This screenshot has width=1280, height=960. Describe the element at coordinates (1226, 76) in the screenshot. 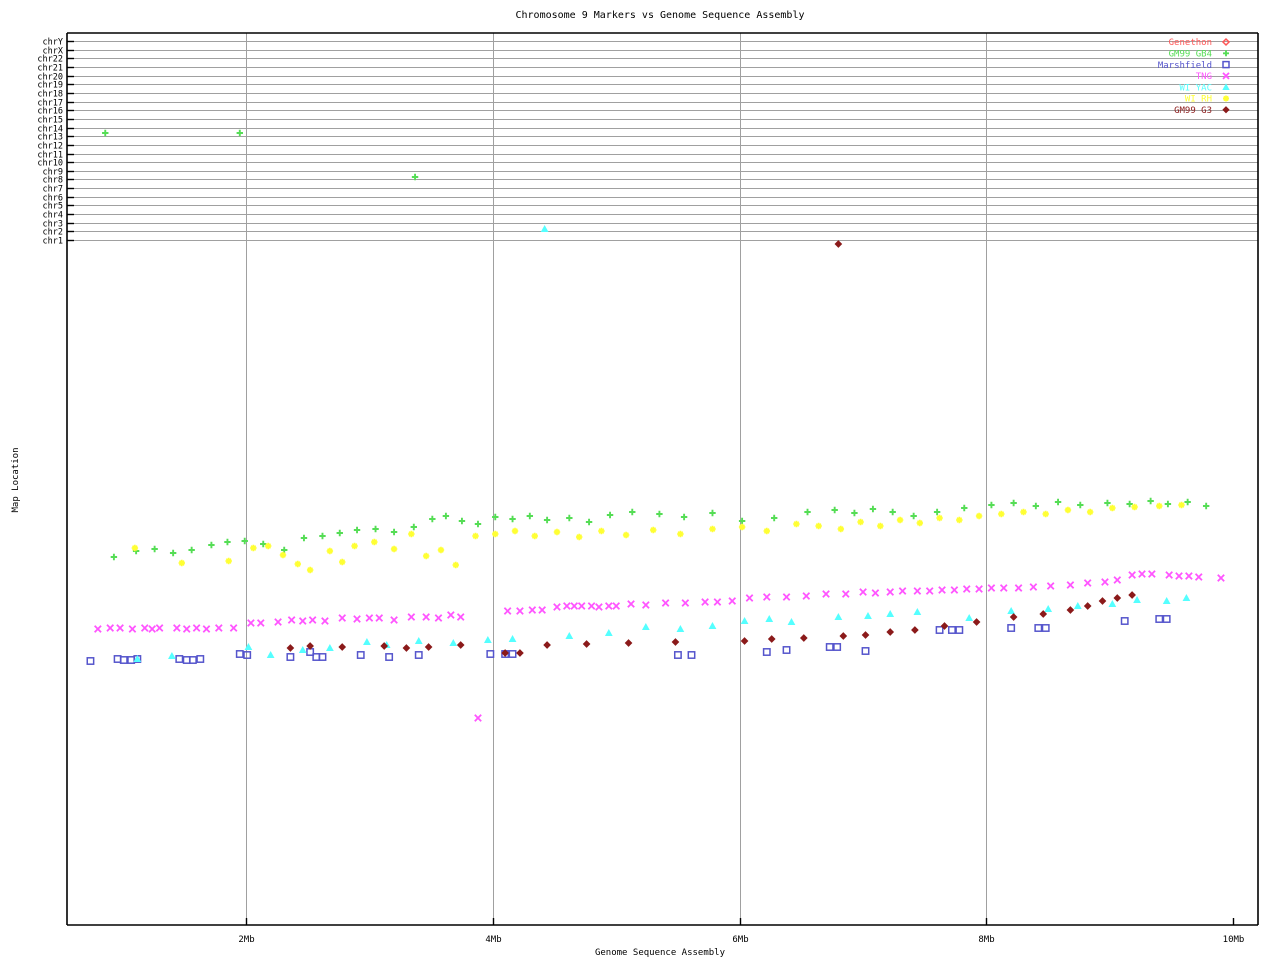

I see `legend-symbol-x` at that location.